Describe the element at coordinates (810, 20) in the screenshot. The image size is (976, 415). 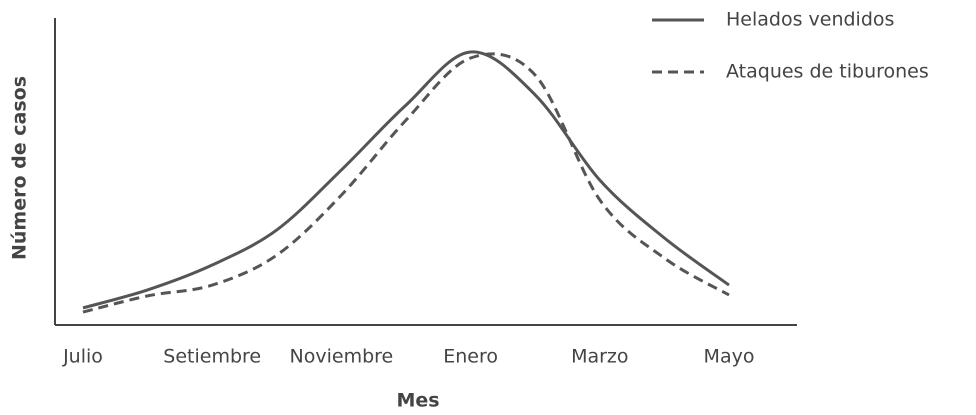
I see `legend-label: Helados vendidos` at that location.